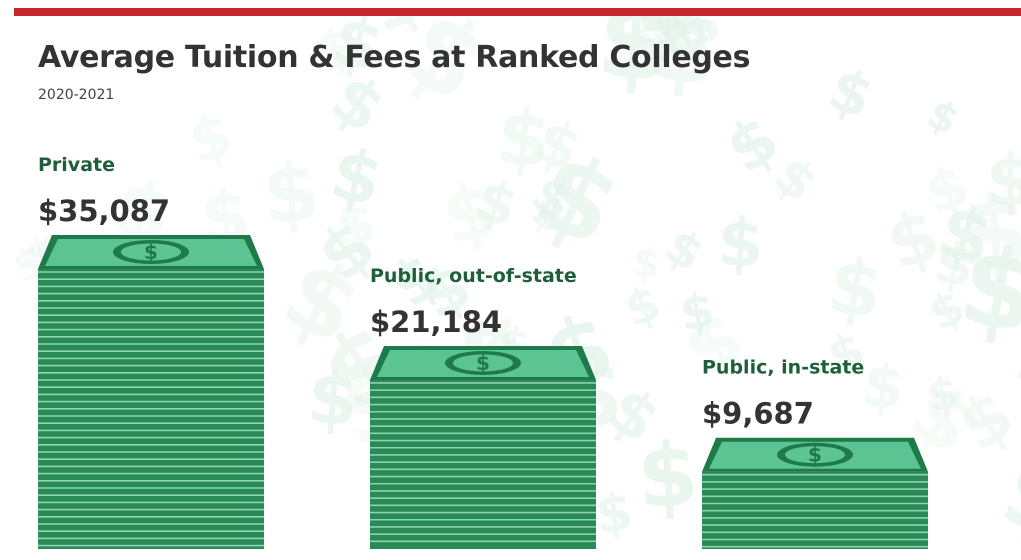 The width and height of the screenshot is (1021, 560). Describe the element at coordinates (473, 276) in the screenshot. I see `category-label: Public, out-of-state` at that location.